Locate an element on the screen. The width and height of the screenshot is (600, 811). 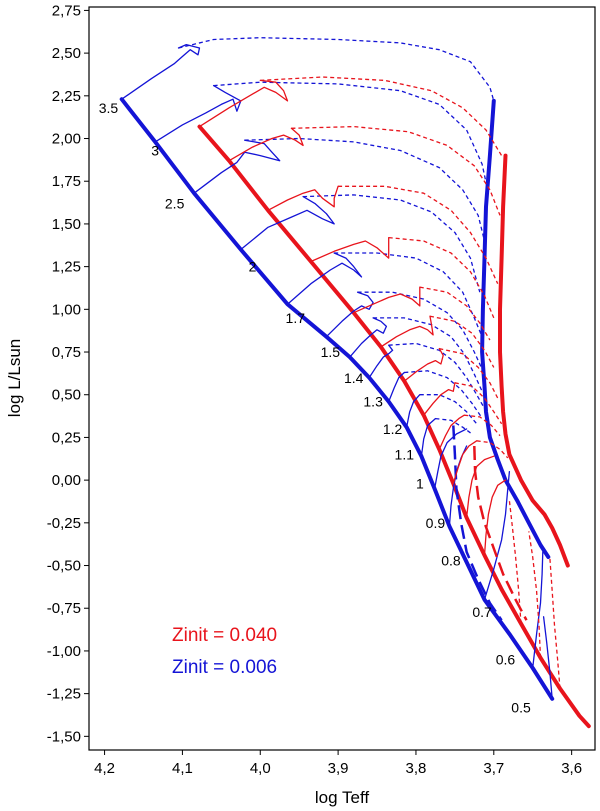
legend-label-z006: Zinit = 0.006 is located at coordinates (224, 667).